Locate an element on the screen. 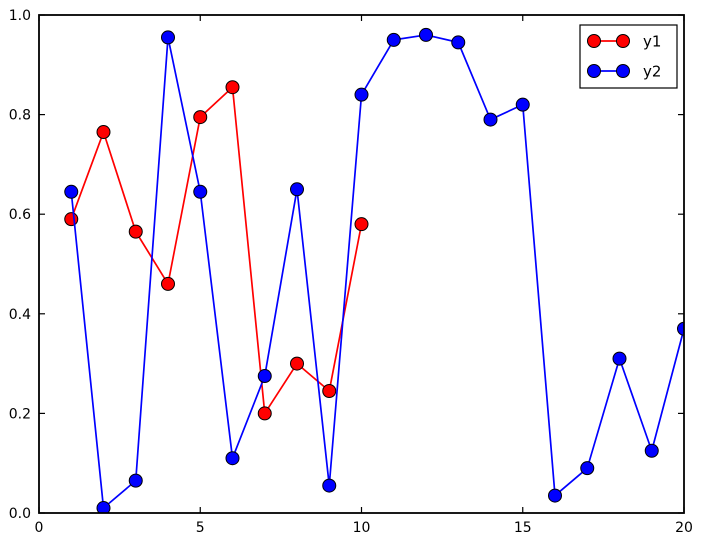  x-axis-tick-label: 5 is located at coordinates (200, 528).